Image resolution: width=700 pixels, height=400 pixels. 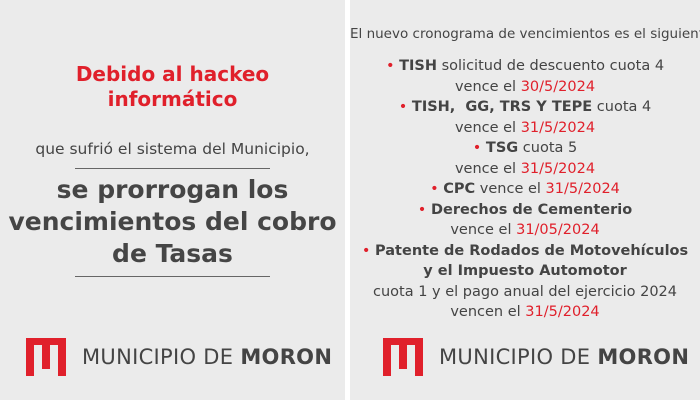 What do you see at coordinates (172, 149) in the screenshot?
I see `subtitle: que sufrió el sistema del Municipio,` at bounding box center [172, 149].